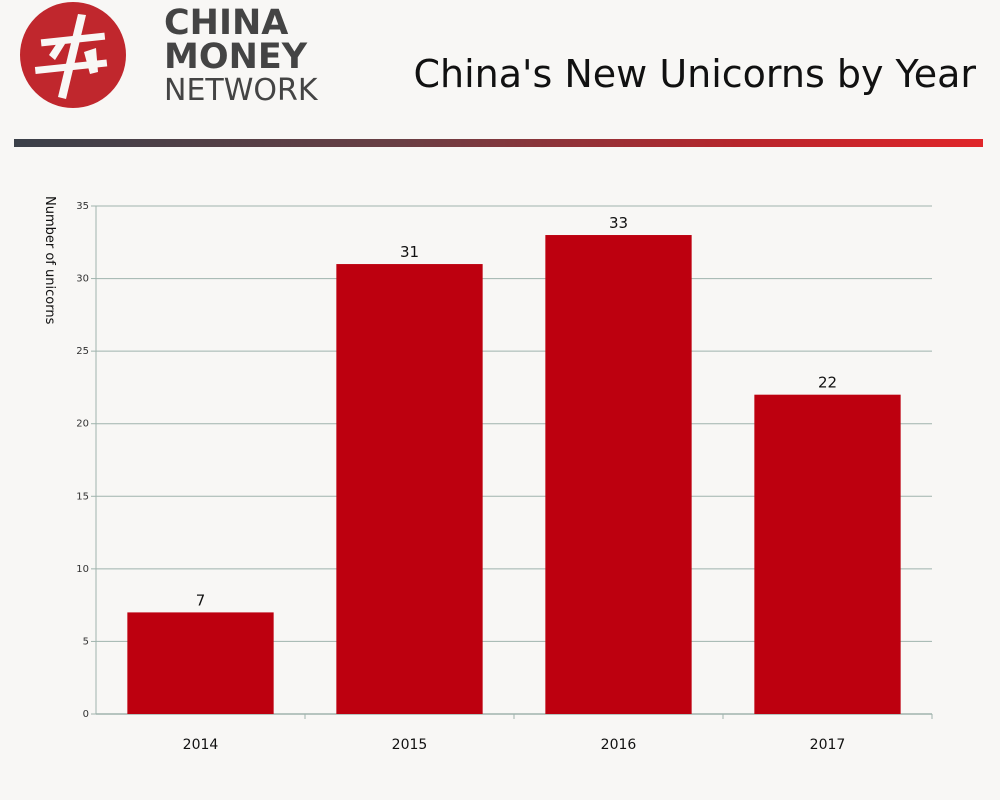 The height and width of the screenshot is (800, 1000). I want to click on brand-line-3: NETWORK, so click(241, 90).